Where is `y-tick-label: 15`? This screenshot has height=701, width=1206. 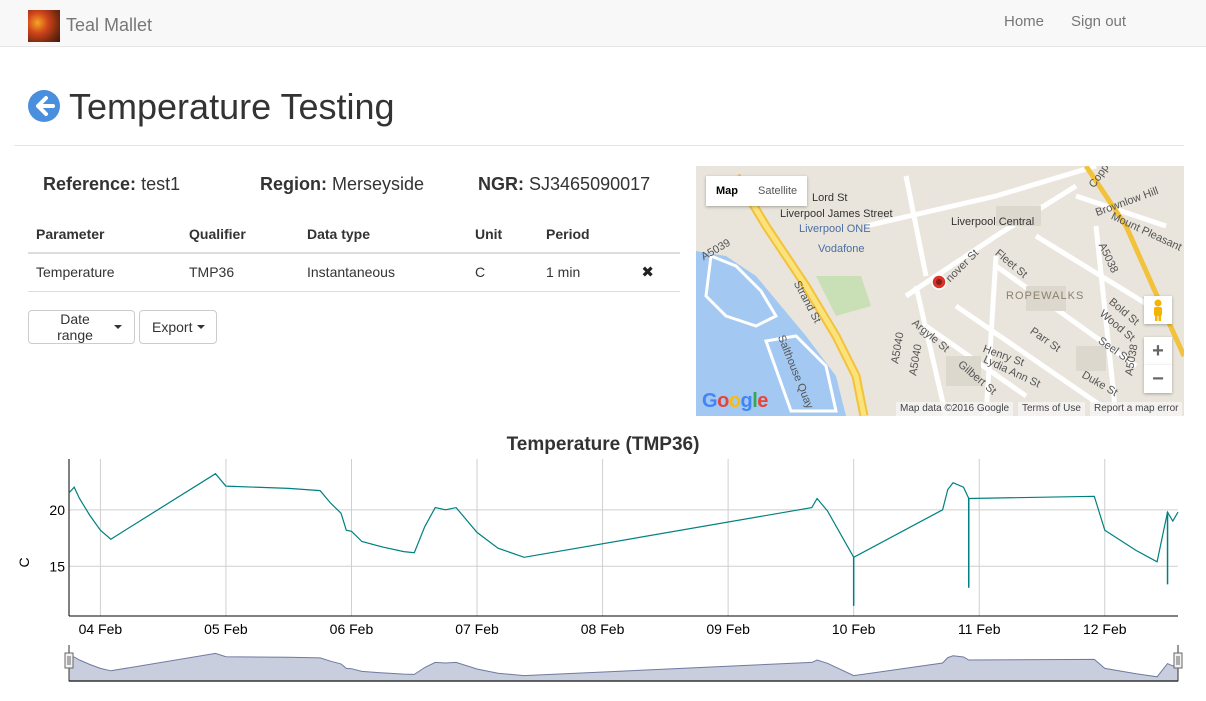 y-tick-label: 15 is located at coordinates (57, 566).